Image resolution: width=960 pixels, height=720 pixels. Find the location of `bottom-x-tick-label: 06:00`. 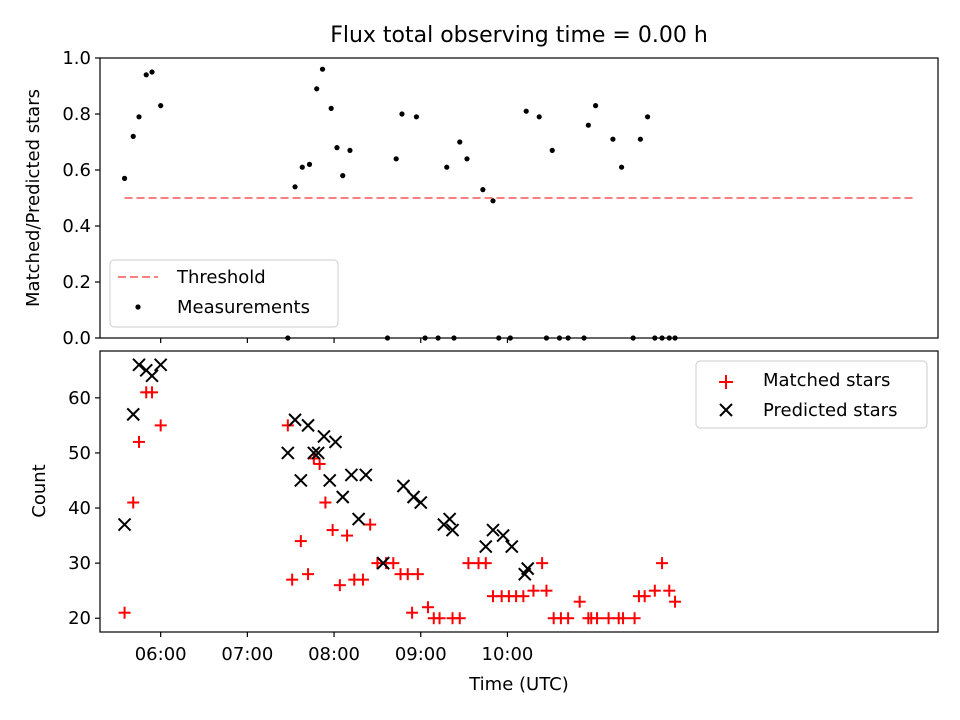

bottom-x-tick-label: 06:00 is located at coordinates (161, 654).